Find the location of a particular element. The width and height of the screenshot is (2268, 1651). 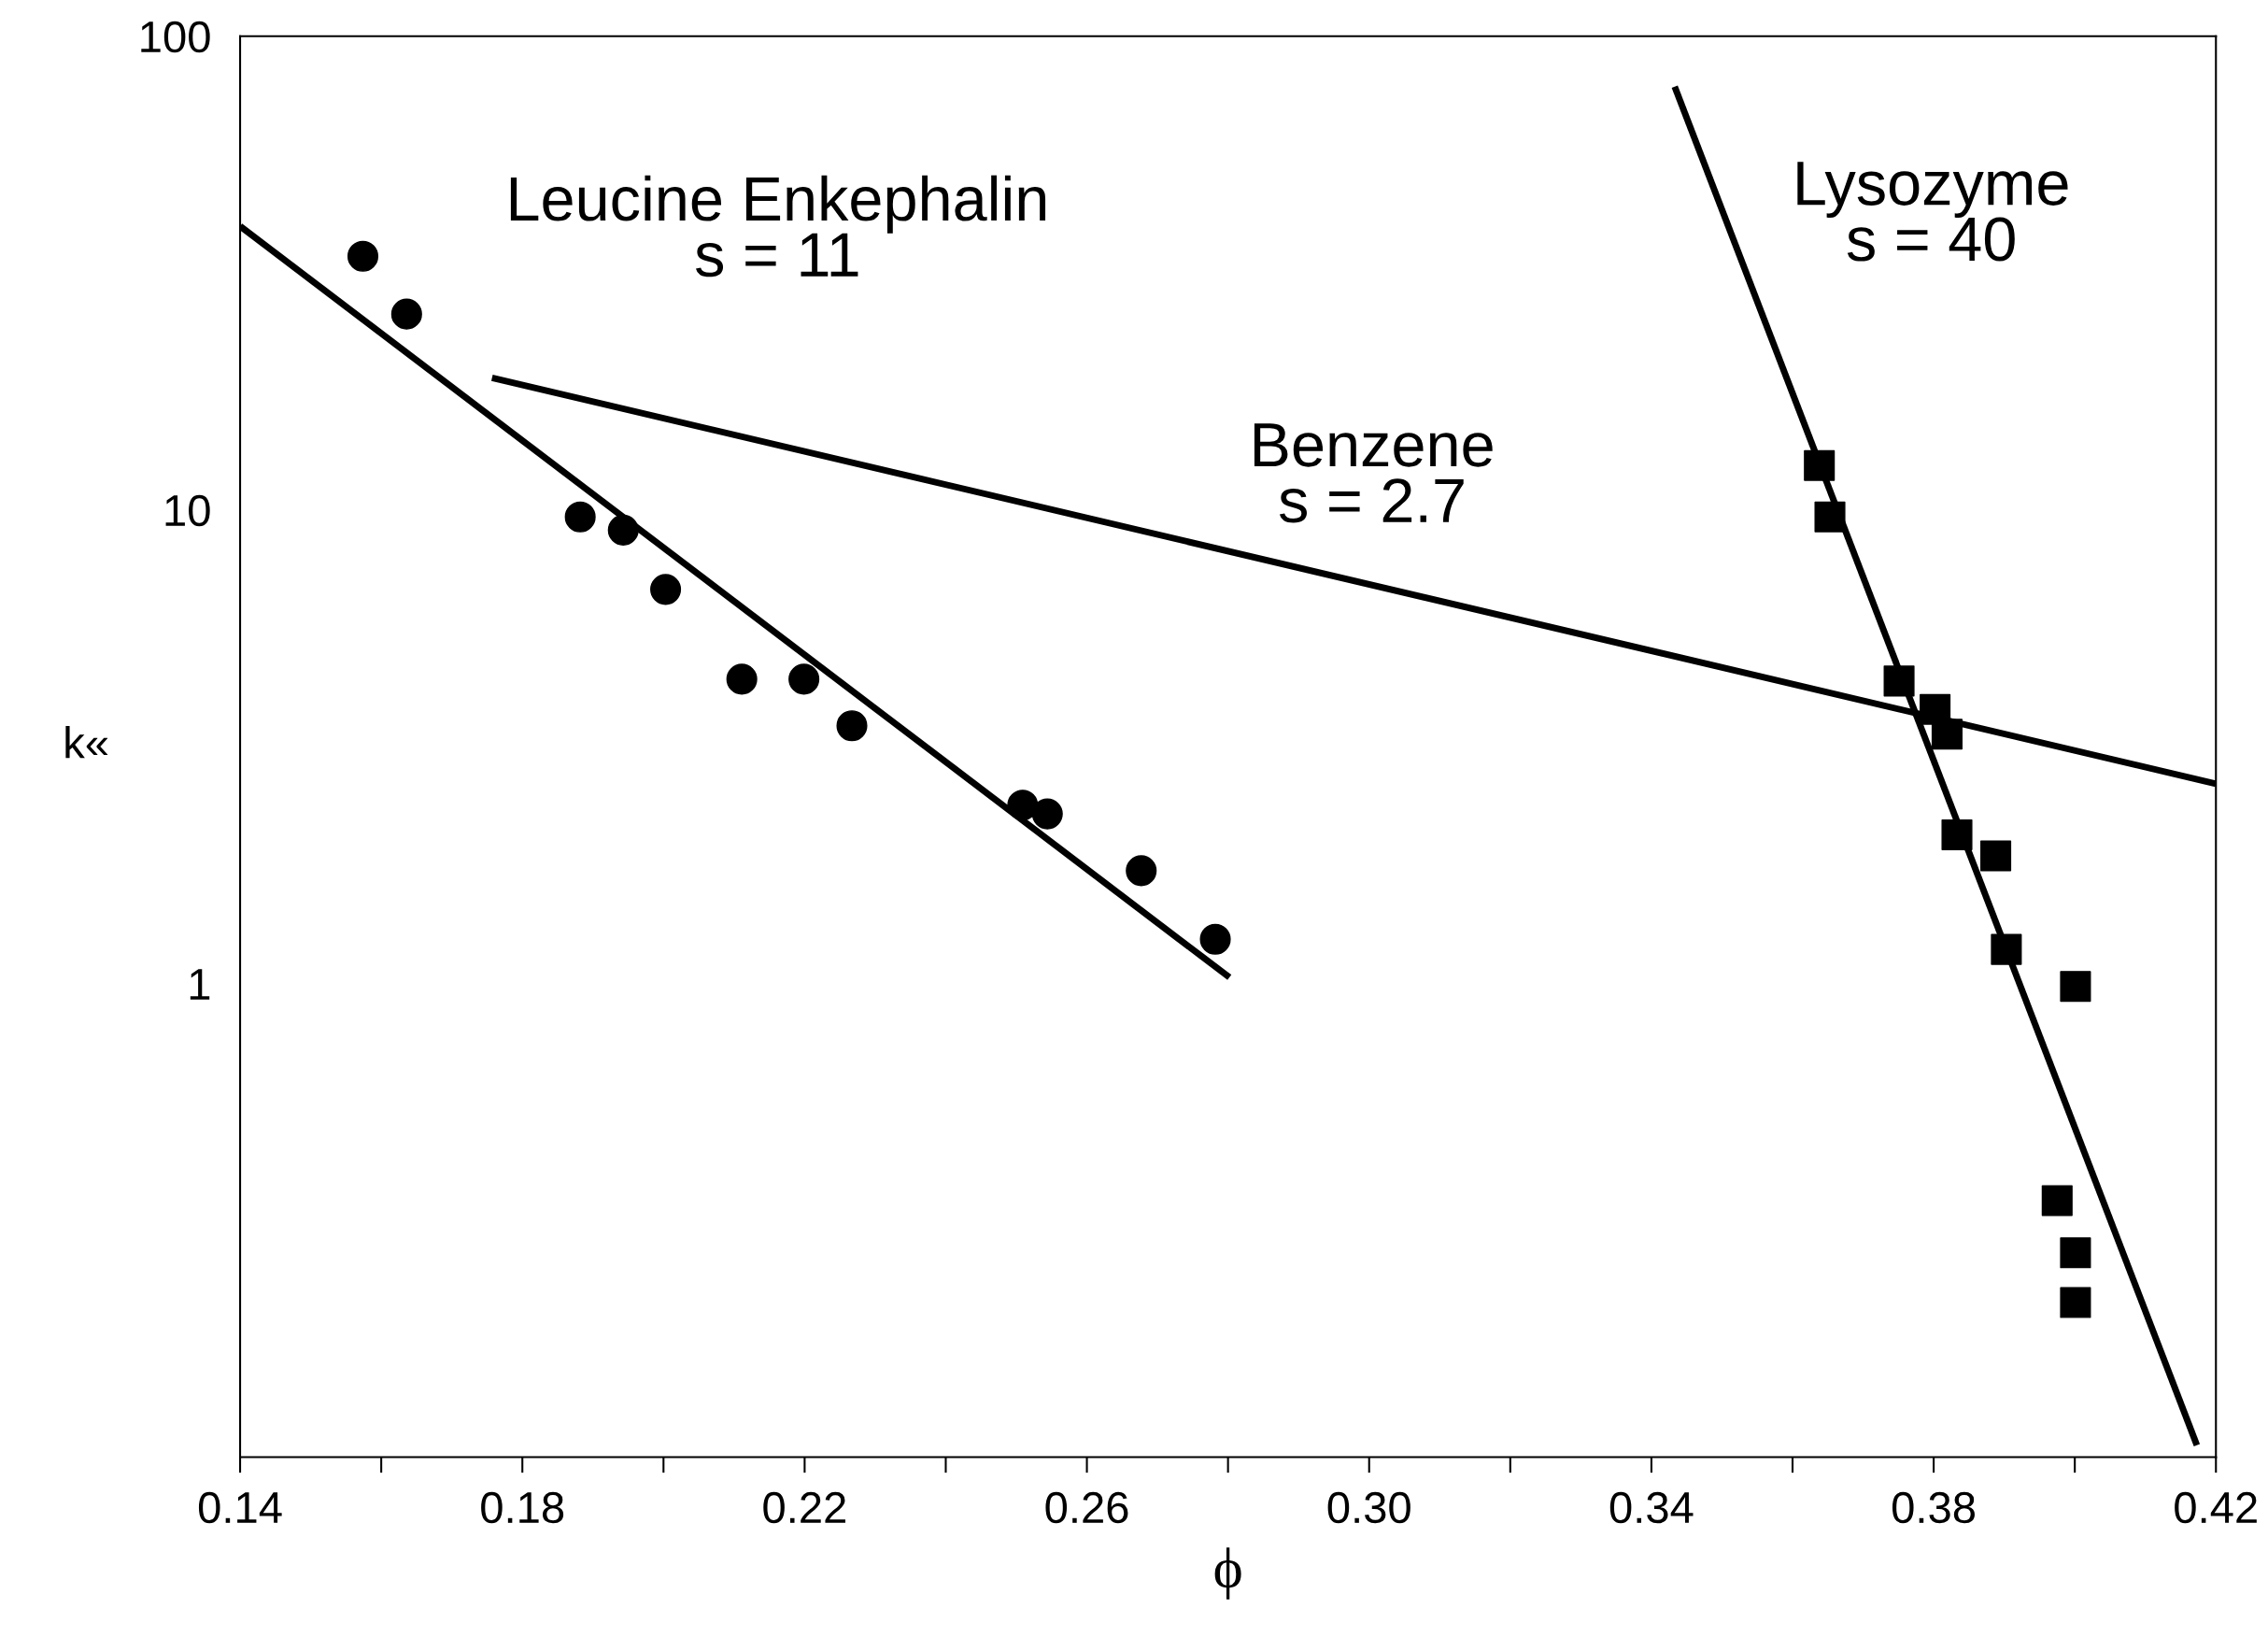

annotation: Lysozyme s = 40 is located at coordinates (1932, 212).